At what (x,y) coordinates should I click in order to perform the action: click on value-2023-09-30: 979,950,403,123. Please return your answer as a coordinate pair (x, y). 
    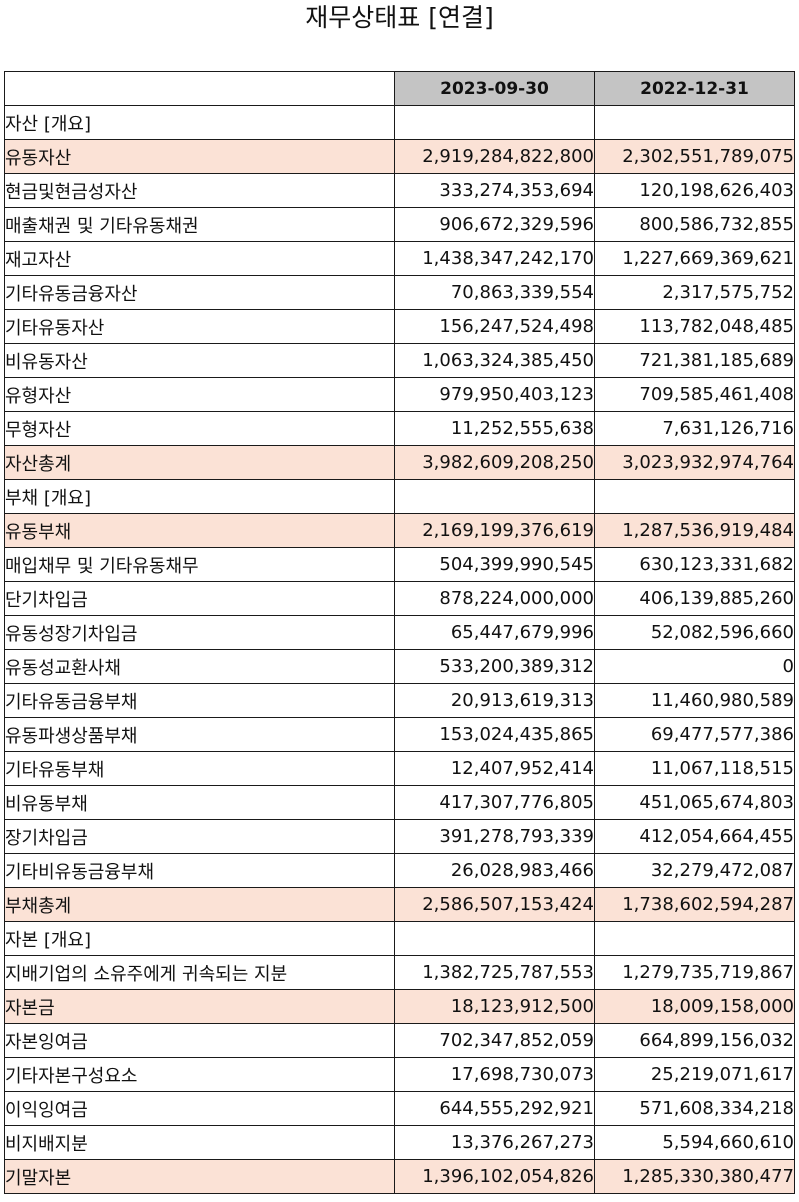
    Looking at the image, I should click on (494, 394).